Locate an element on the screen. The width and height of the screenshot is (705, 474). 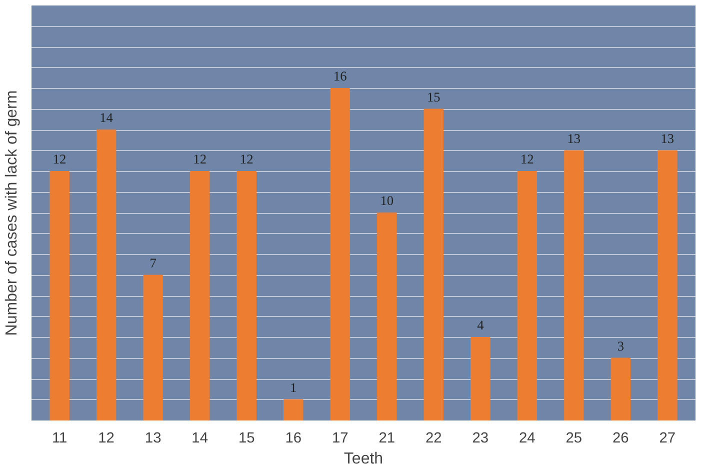
x-tick-label: 23 is located at coordinates (480, 438).